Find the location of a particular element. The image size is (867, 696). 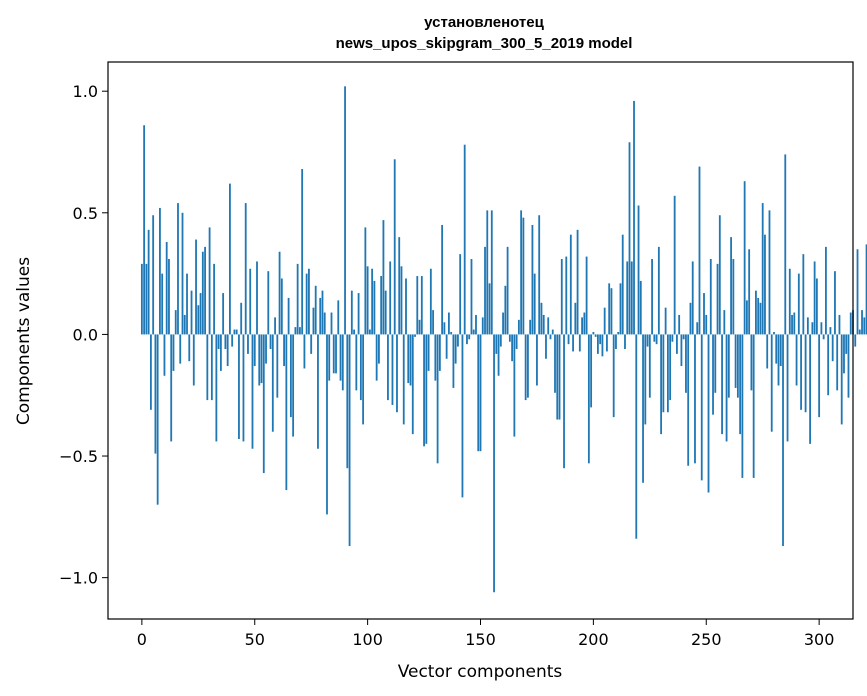

chart-title-line-1: установленотец is located at coordinates (484, 22).